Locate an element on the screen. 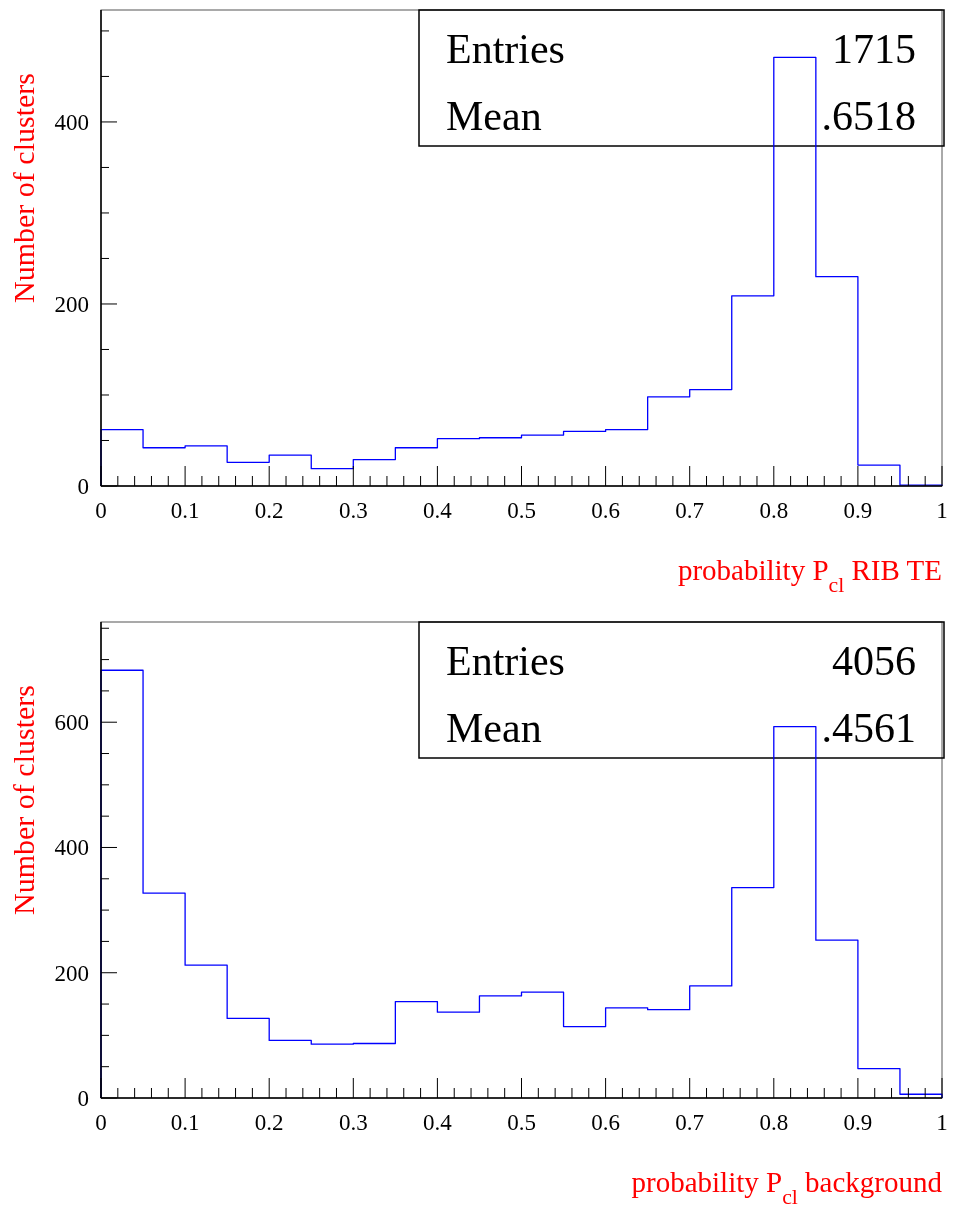 The width and height of the screenshot is (961, 1207). annotation: 4056 is located at coordinates (874, 661).